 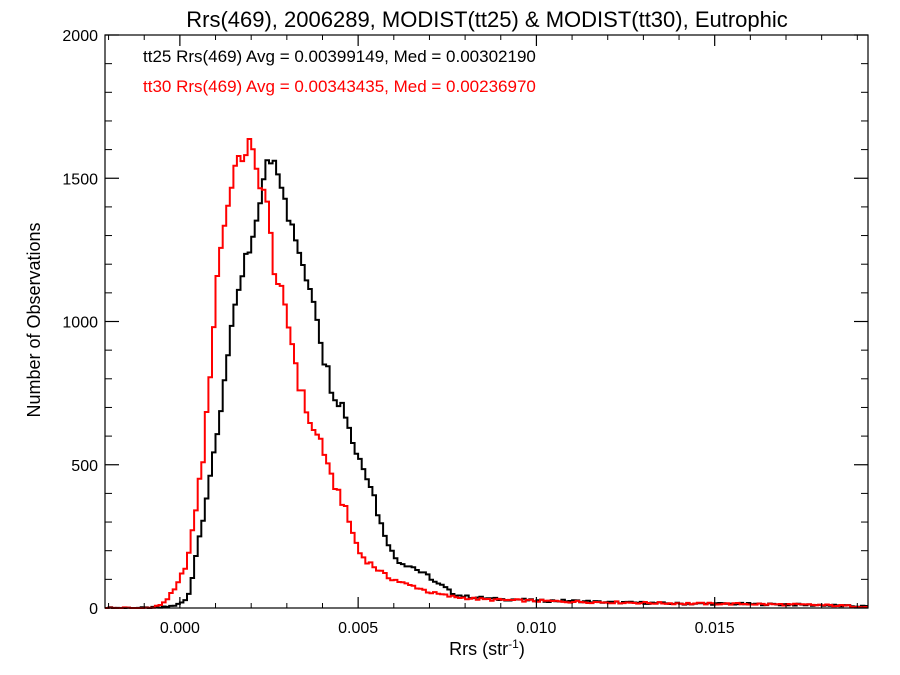 I want to click on y-tick-label: 1000, so click(x=80, y=323).